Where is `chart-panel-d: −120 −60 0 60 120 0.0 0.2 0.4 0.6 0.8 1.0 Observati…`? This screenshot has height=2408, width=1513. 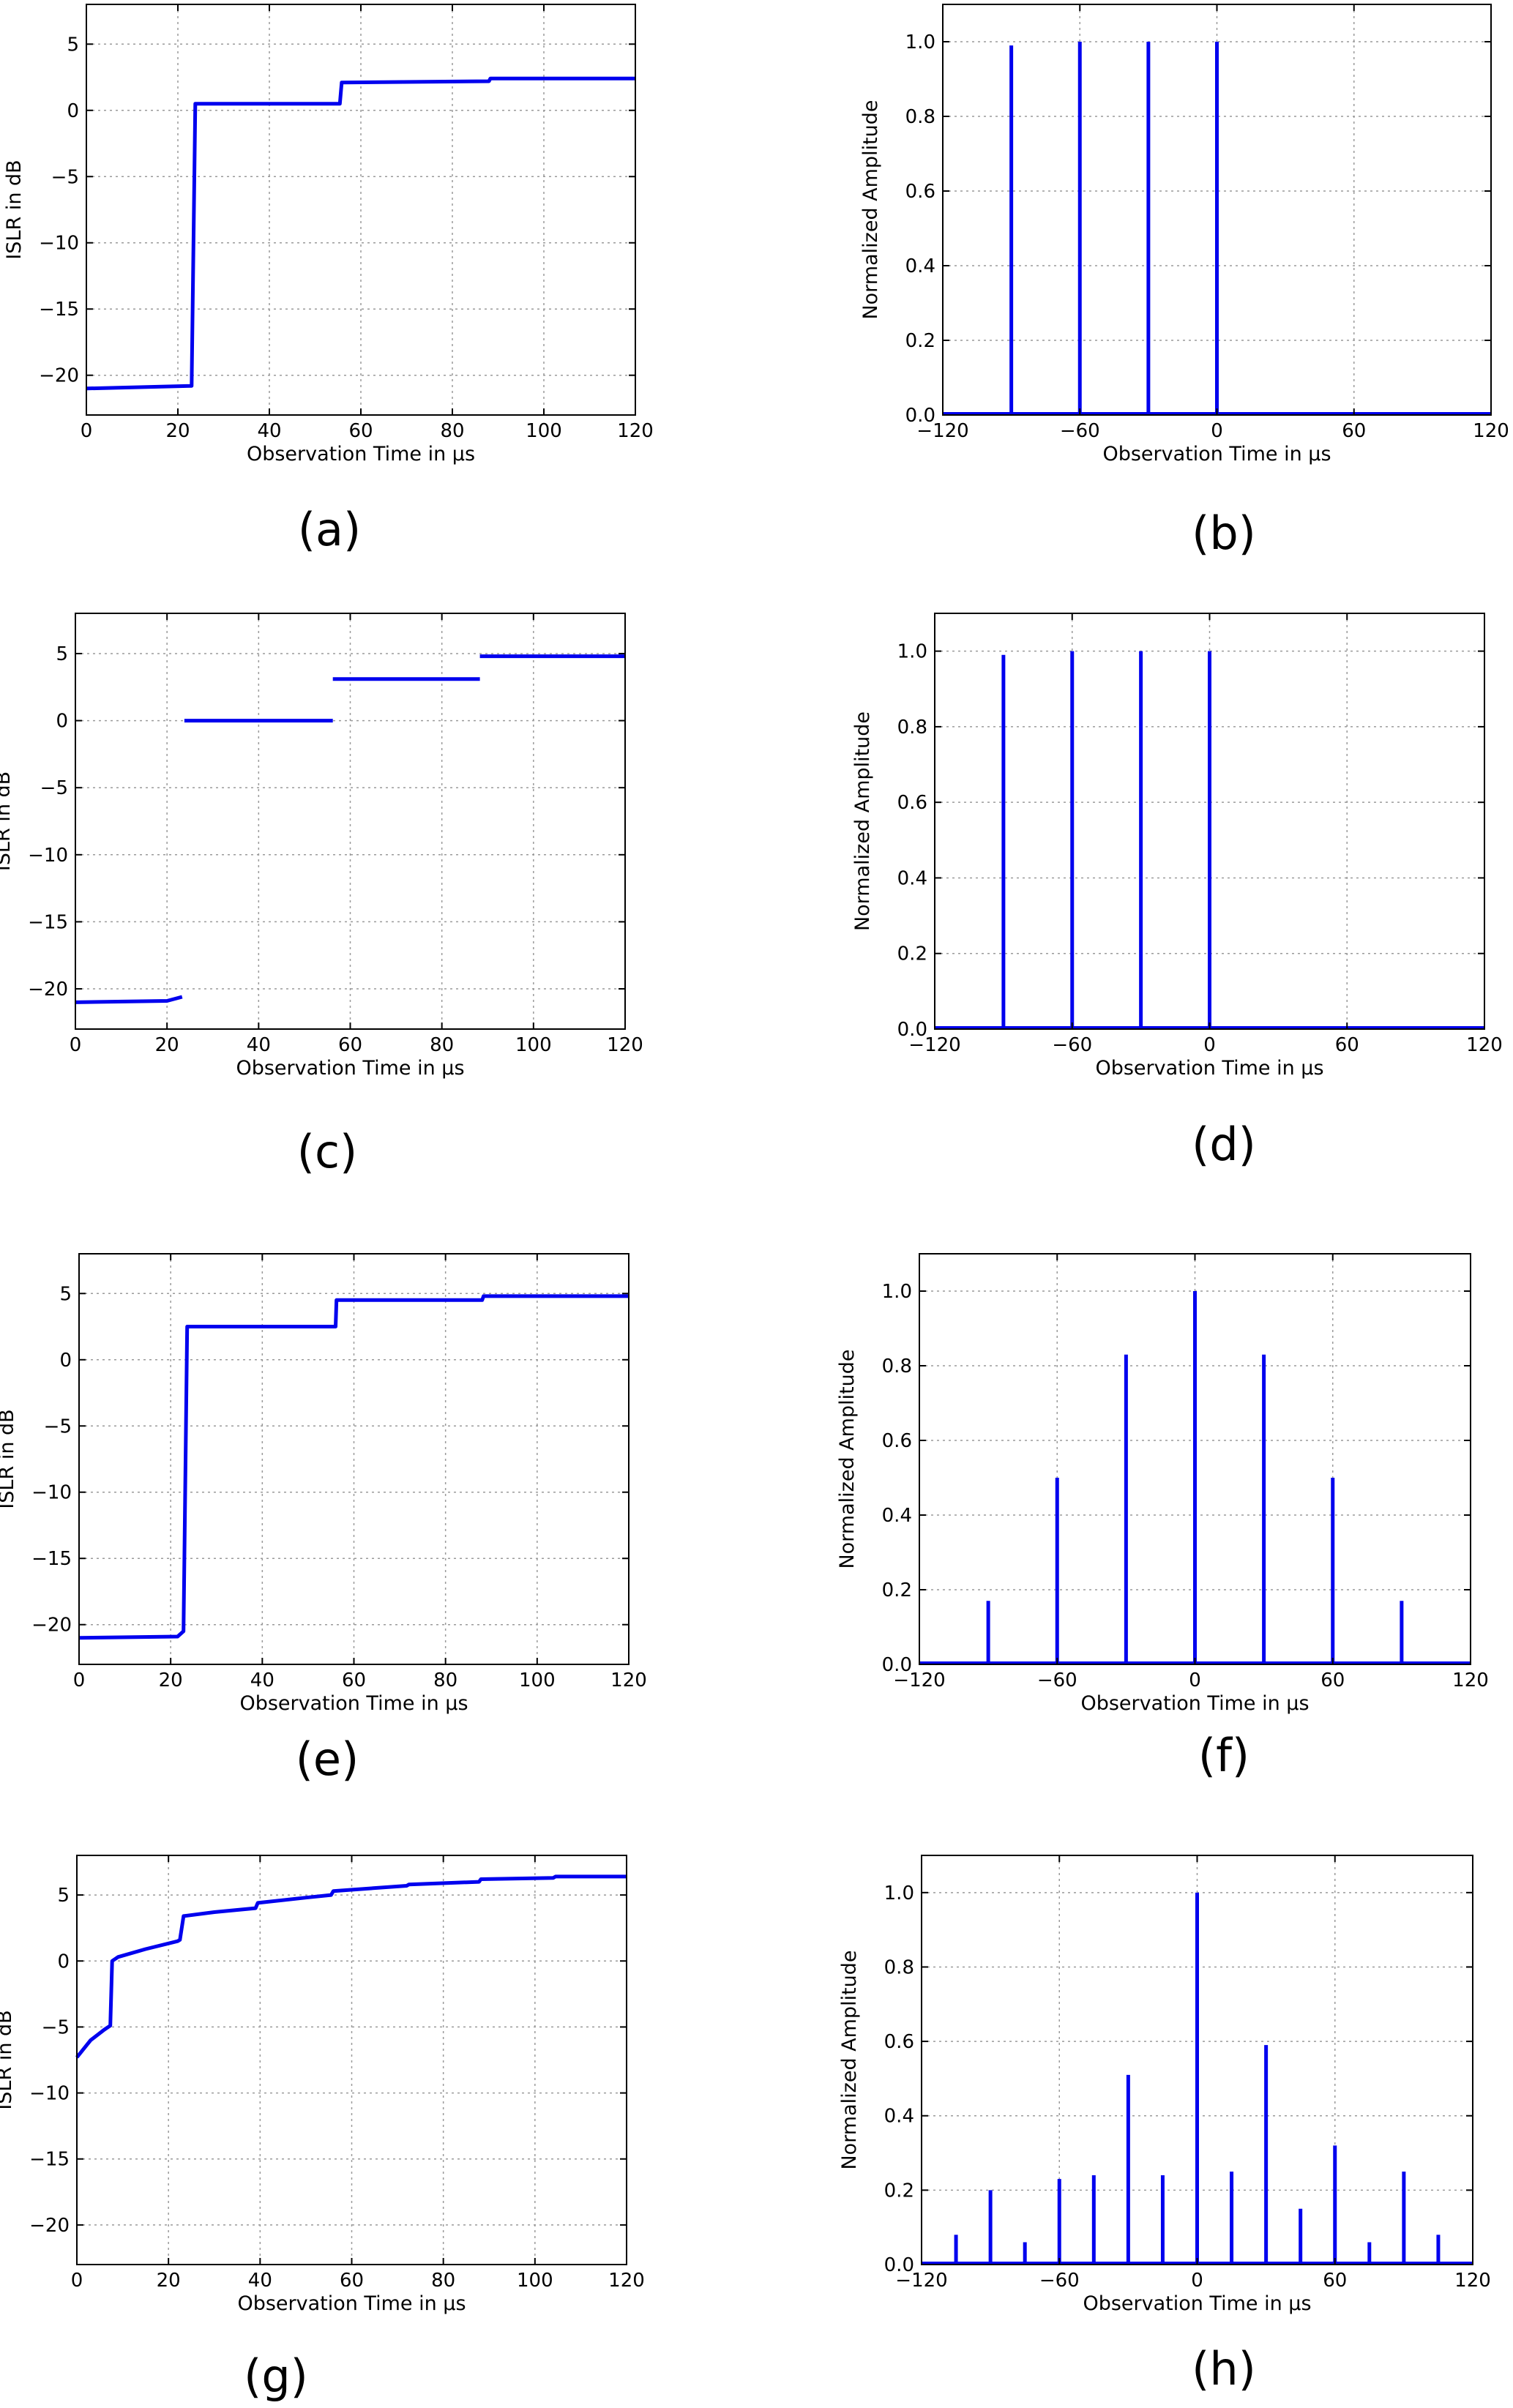 chart-panel-d: −120 −60 0 60 120 0.0 0.2 0.4 0.6 0.8 1.0 Observati… is located at coordinates (1177, 892).